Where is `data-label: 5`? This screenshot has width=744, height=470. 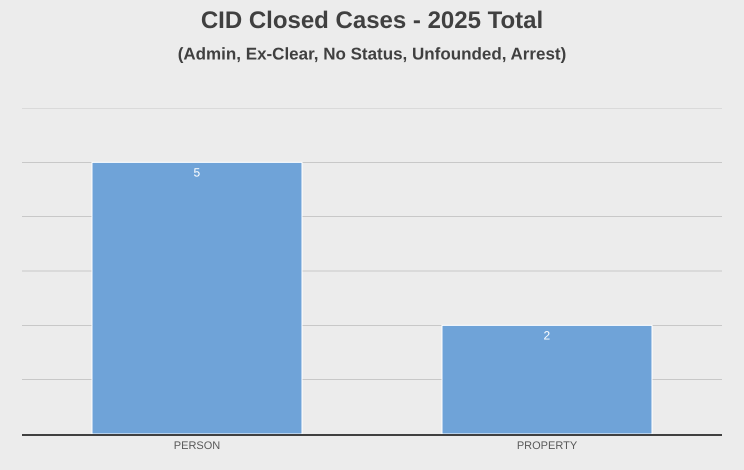
data-label: 5 is located at coordinates (197, 172).